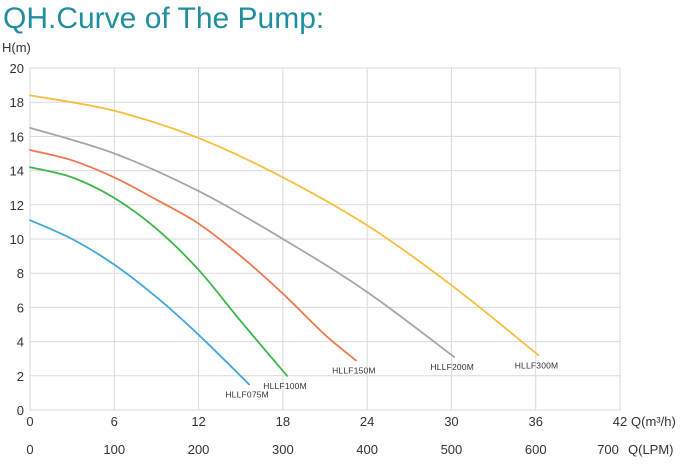 Image resolution: width=688 pixels, height=464 pixels. Describe the element at coordinates (17, 68) in the screenshot. I see `y-tick-label: 20` at that location.